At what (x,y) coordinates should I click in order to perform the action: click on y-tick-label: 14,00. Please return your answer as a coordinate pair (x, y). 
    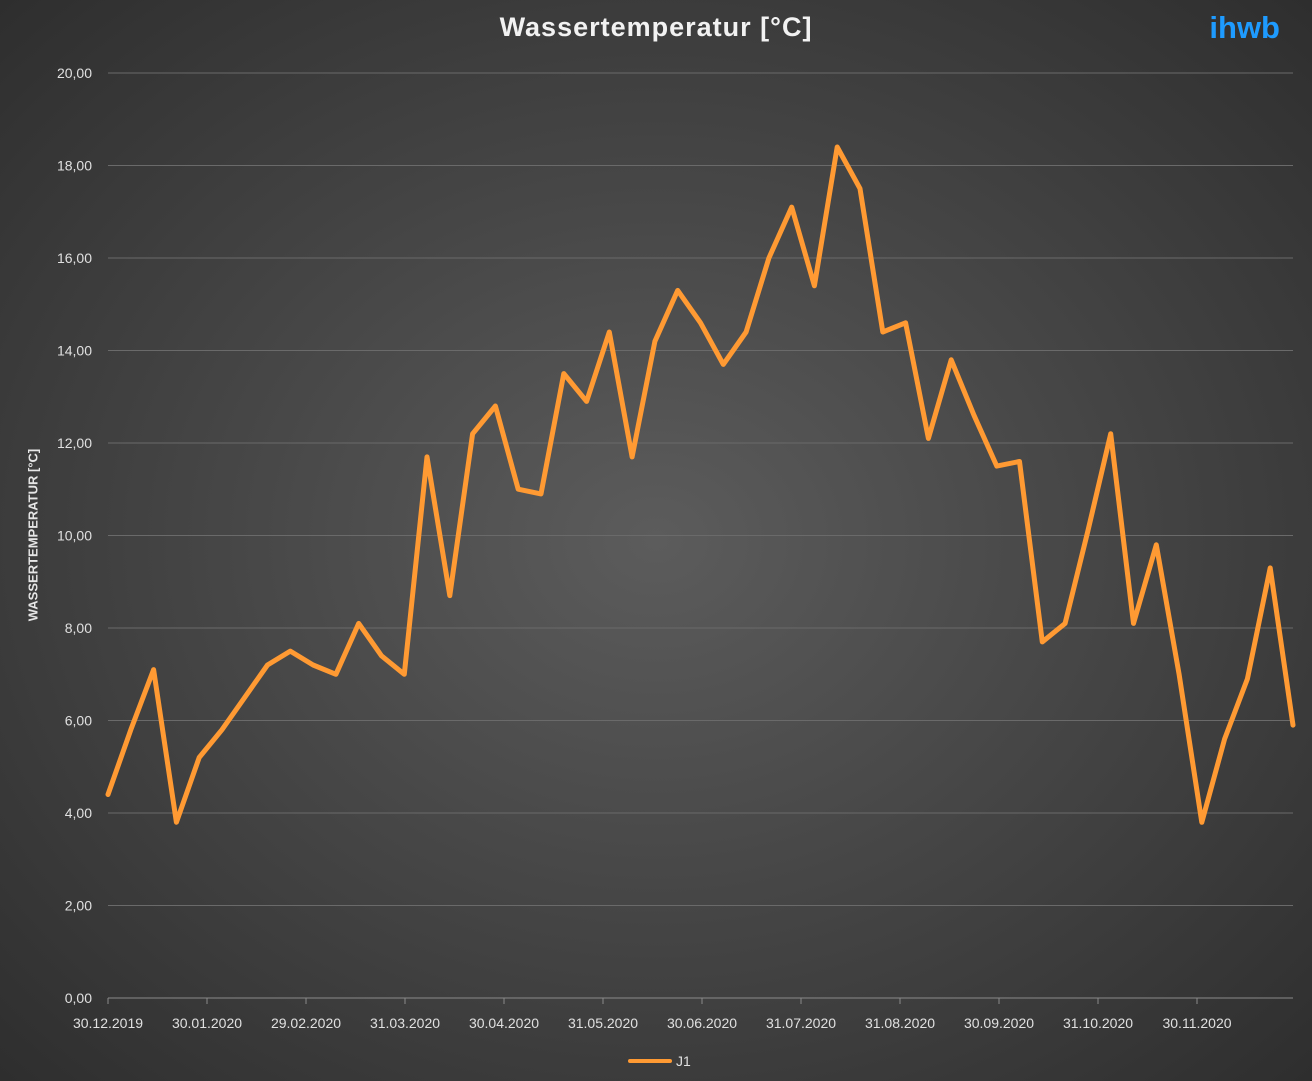
    Looking at the image, I should click on (74, 351).